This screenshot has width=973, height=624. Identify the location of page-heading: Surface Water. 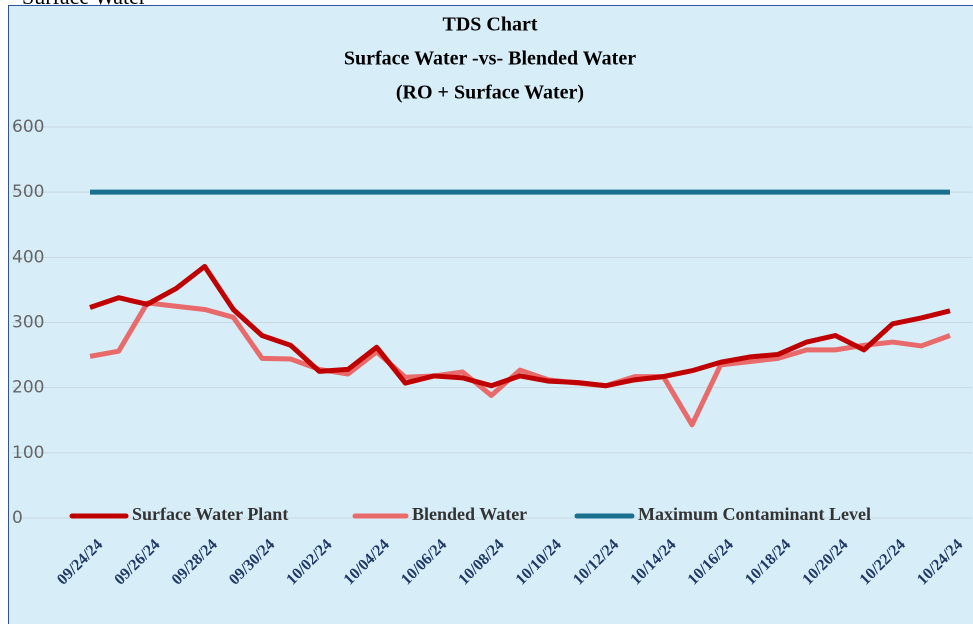
(84, 4).